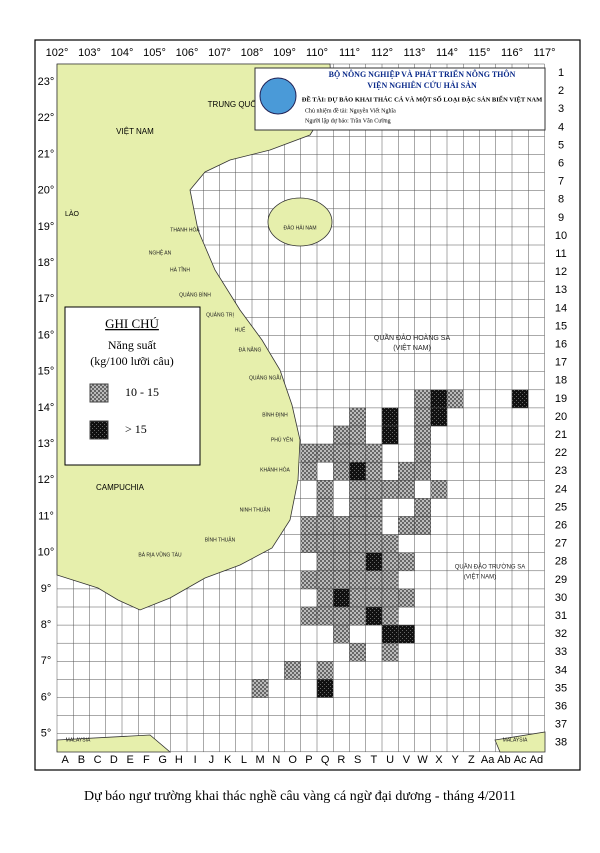 The width and height of the screenshot is (600, 853). What do you see at coordinates (132, 345) in the screenshot?
I see `legend-subtitle: Năng suất` at bounding box center [132, 345].